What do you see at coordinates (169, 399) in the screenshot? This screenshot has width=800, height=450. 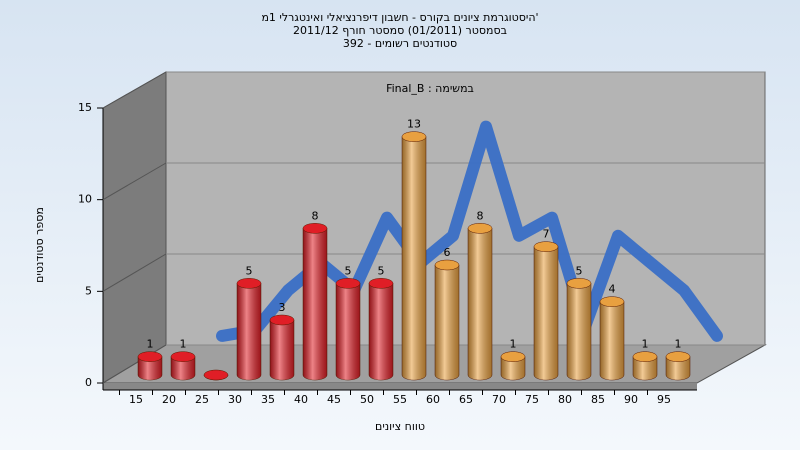 I see `x-tick-label: 20` at bounding box center [169, 399].